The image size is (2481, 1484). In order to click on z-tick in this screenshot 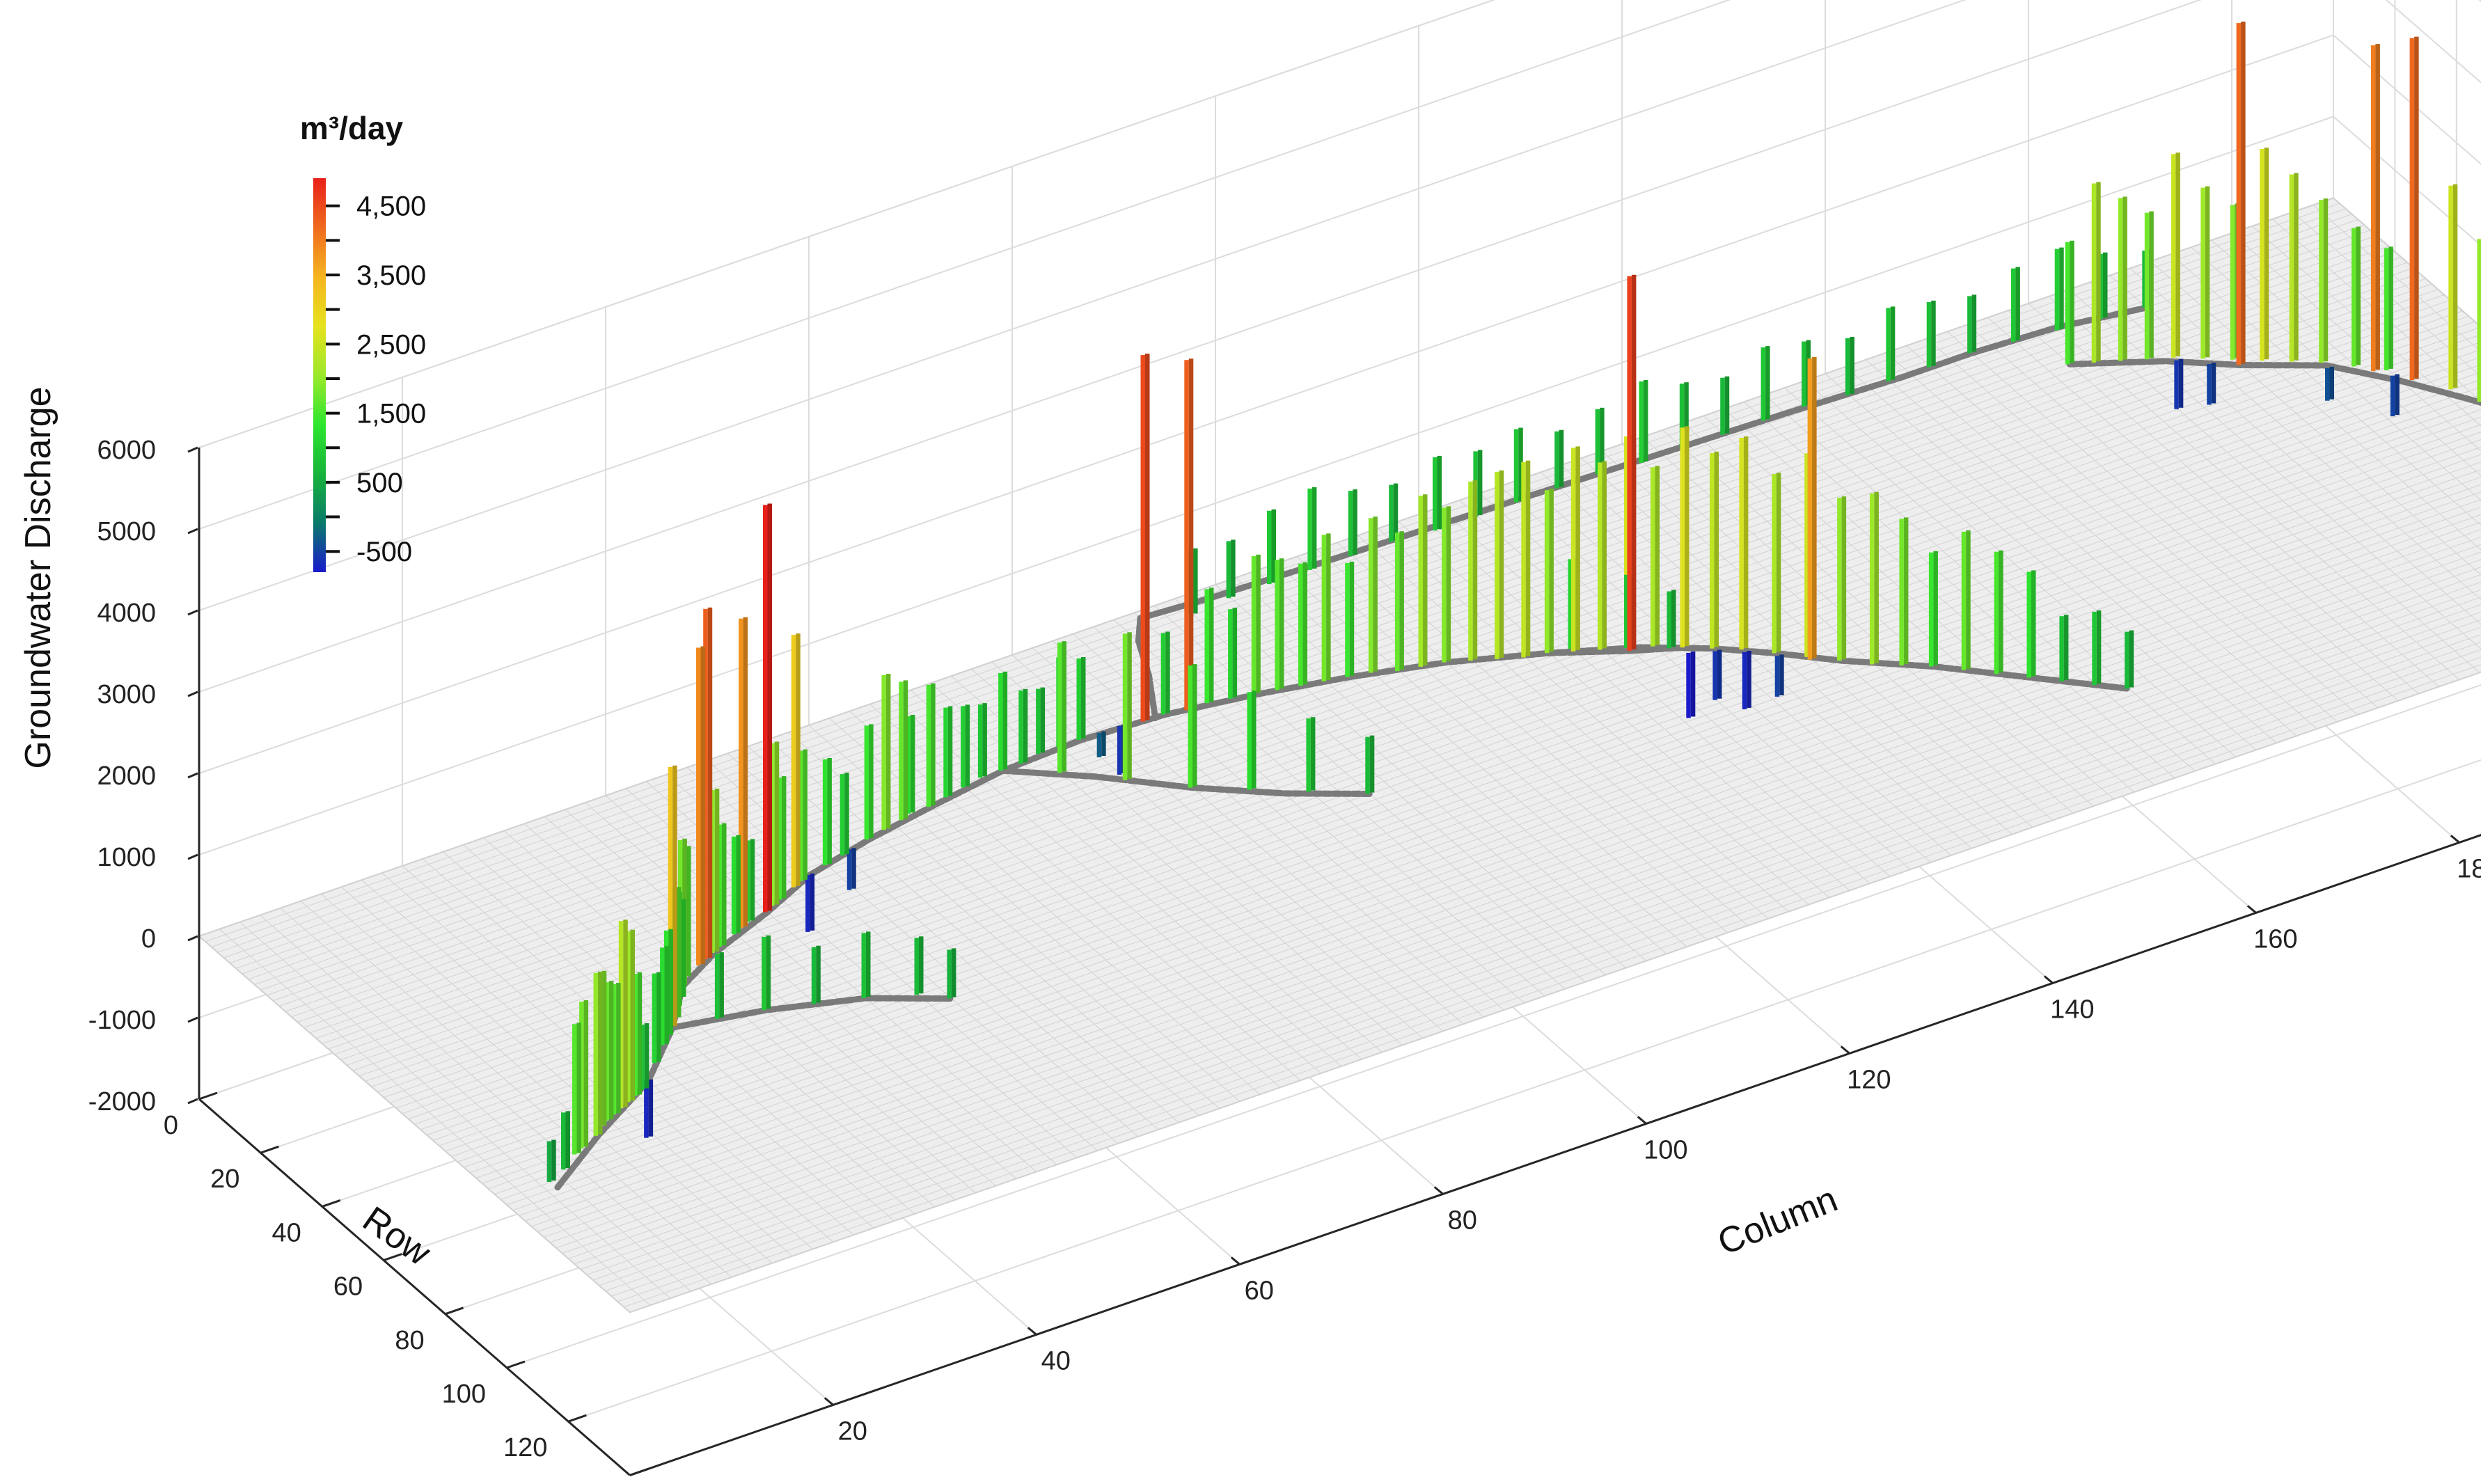, I will do `click(192, 856)`.